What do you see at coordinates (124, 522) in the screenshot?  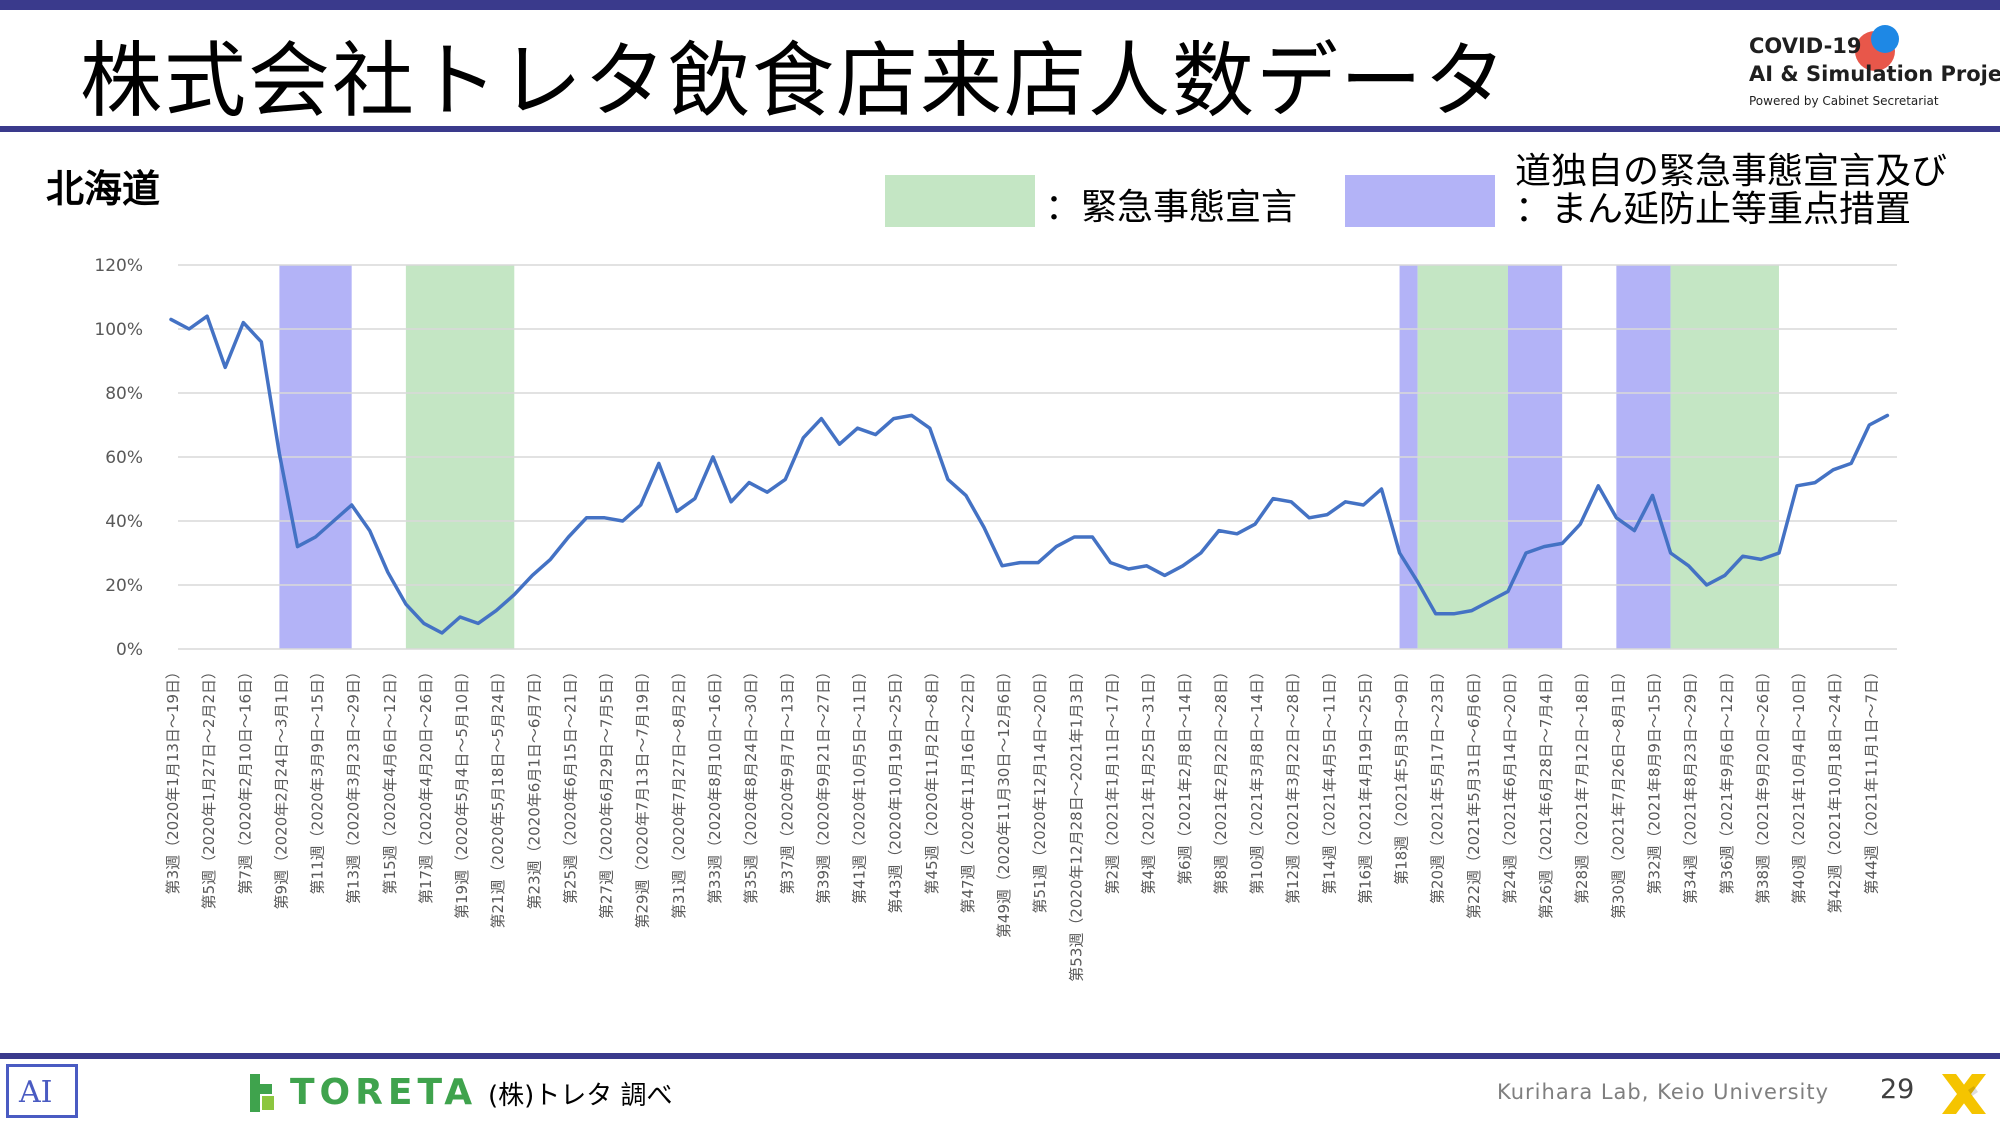 I see `y-tick-label: 40%` at bounding box center [124, 522].